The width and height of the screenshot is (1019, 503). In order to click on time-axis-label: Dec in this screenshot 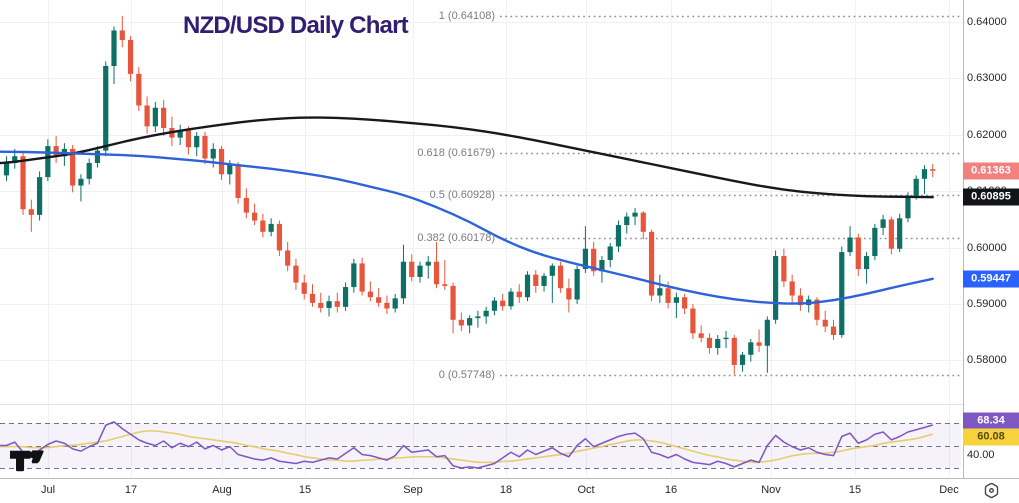, I will do `click(949, 490)`.